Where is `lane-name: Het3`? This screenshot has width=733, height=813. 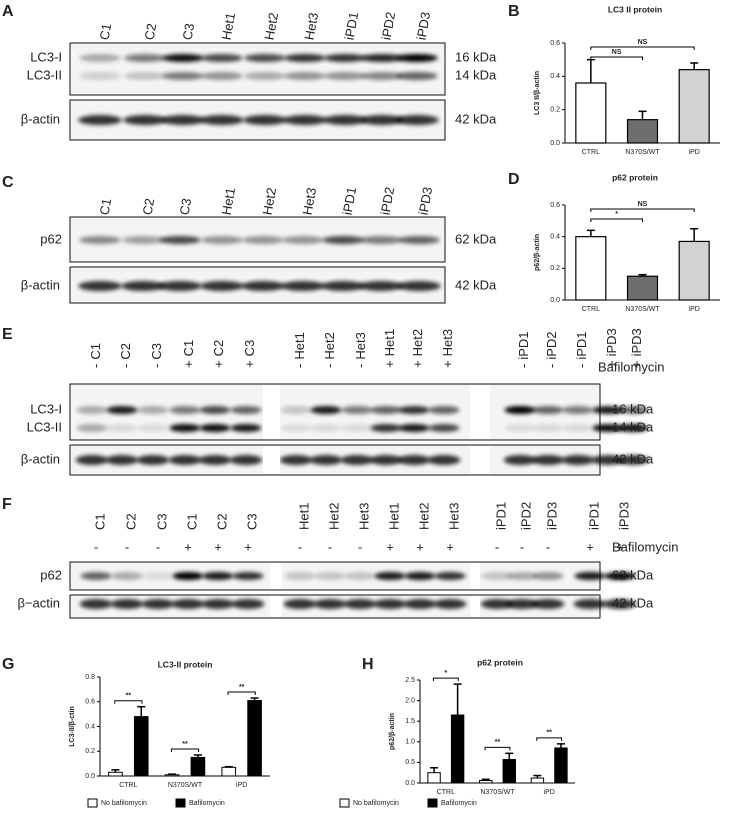 lane-name: Het3 is located at coordinates (360, 345).